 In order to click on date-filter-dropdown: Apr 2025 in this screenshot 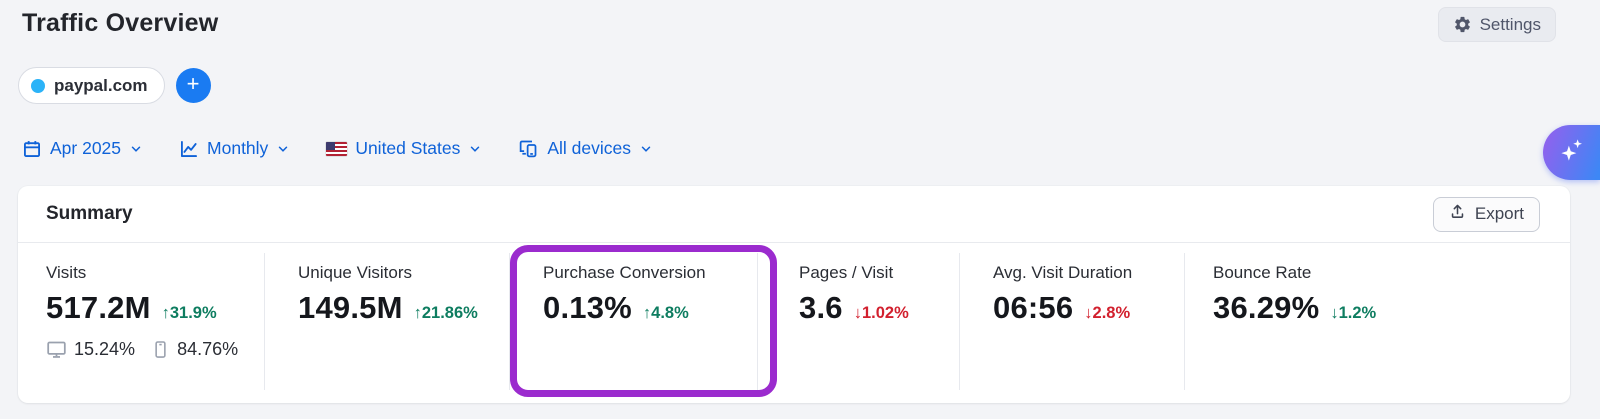, I will do `click(82, 148)`.